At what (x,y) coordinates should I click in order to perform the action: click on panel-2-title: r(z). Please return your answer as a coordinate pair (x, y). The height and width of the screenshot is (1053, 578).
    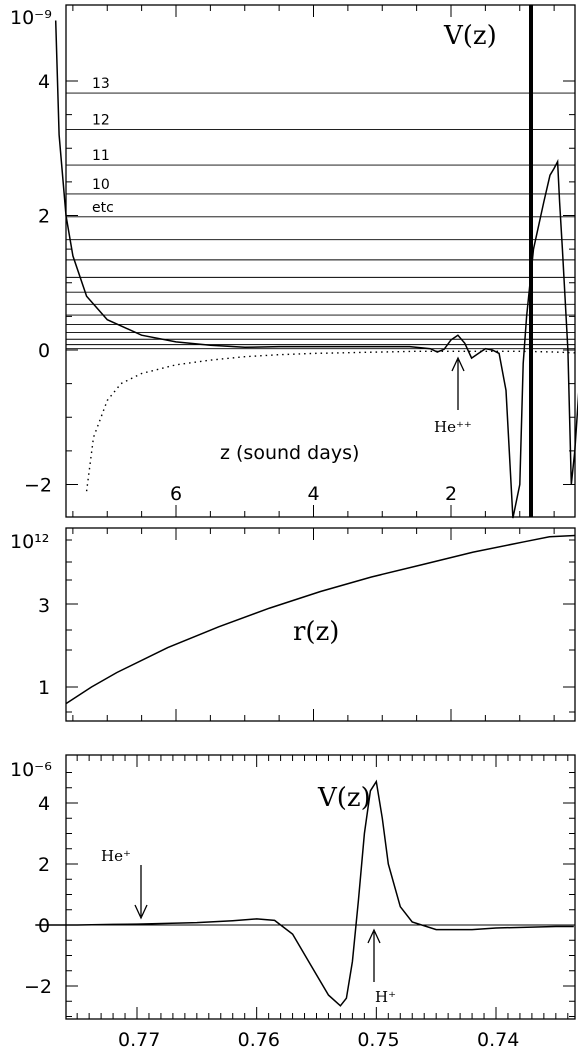
    Looking at the image, I should click on (316, 632).